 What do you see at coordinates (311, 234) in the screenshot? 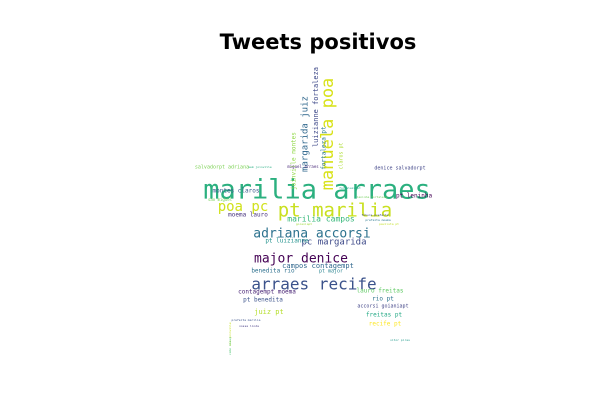
I see `word-4: adriana accorsi` at bounding box center [311, 234].